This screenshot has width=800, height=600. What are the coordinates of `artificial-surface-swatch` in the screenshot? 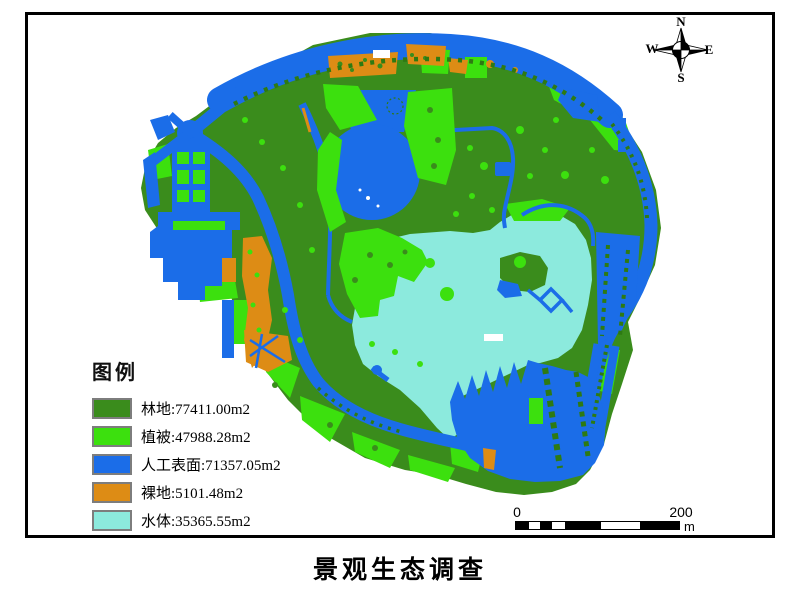 It's located at (112, 464).